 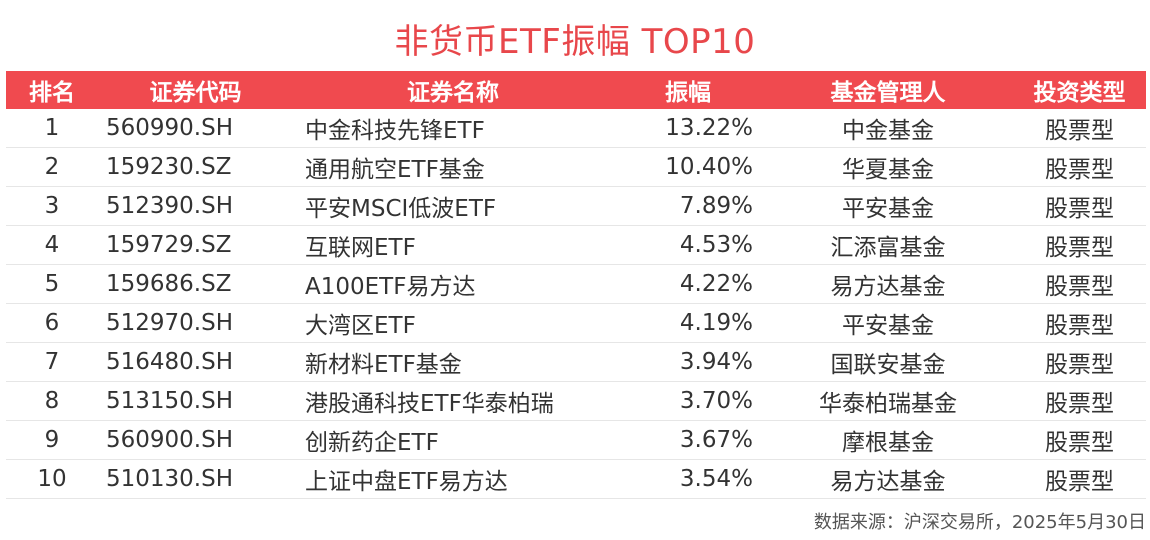 I want to click on table-row: 1 560990.SH 中金科技先锋ETF 13.22% 中金基金 股票型, so click(x=576, y=128).